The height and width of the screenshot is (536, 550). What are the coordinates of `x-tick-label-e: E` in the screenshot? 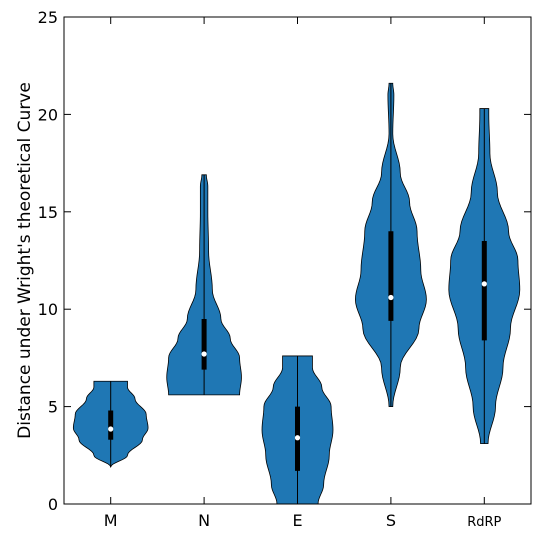 It's located at (297, 520).